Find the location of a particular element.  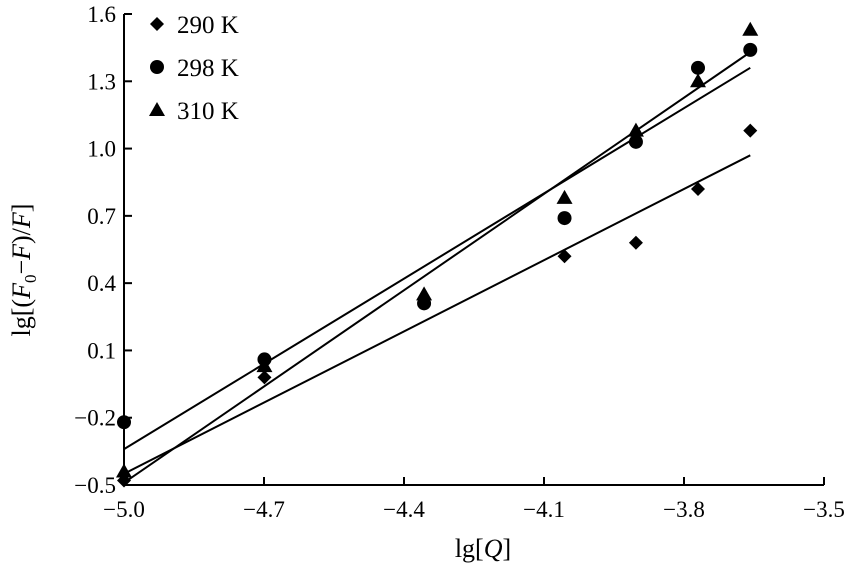

legend-marker-298k is located at coordinates (157, 67).